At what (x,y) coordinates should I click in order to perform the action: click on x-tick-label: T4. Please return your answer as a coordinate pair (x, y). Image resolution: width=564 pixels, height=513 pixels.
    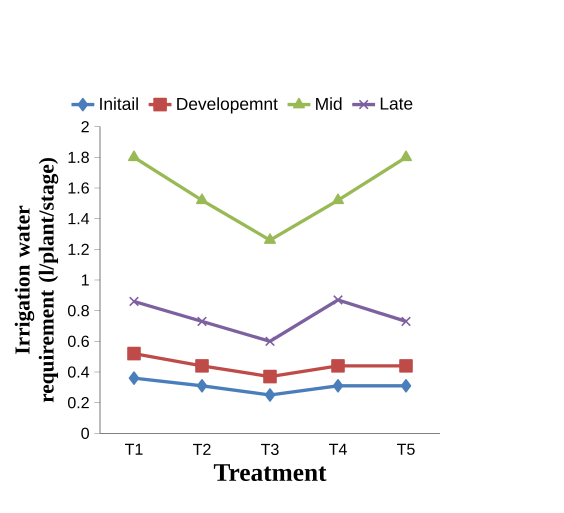
    Looking at the image, I should click on (338, 449).